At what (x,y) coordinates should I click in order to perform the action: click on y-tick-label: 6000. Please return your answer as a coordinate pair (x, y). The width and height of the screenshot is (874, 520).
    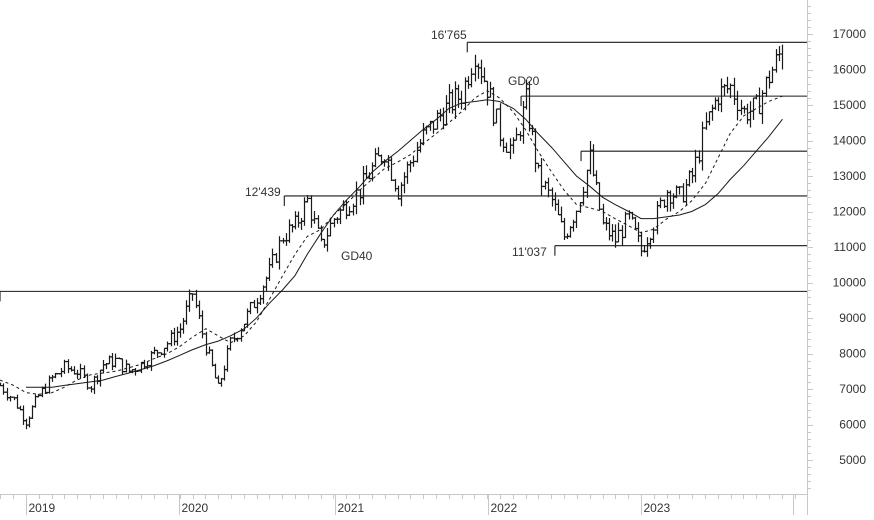
    Looking at the image, I should click on (852, 425).